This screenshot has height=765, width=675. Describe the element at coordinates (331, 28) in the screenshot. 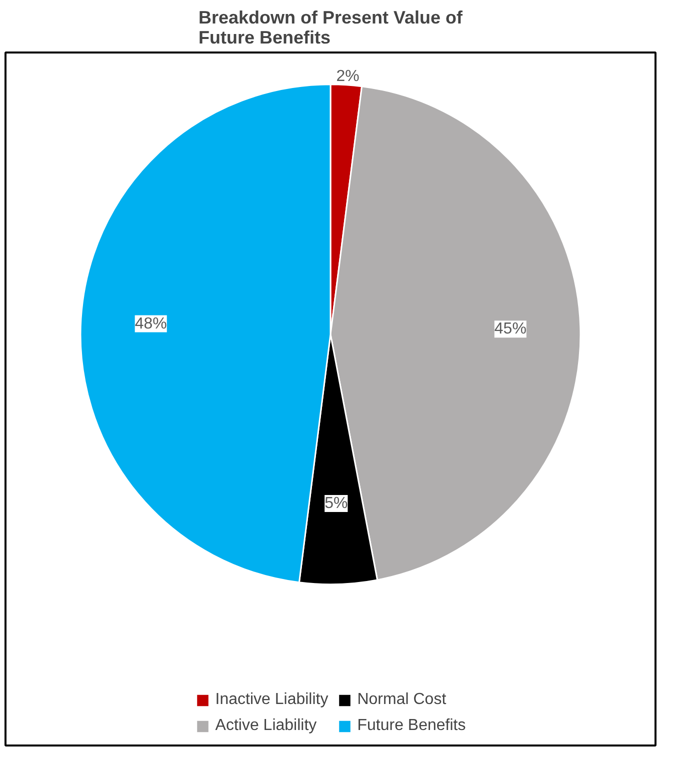

I see `chart-title: Breakdown of Present Value of Future Benefits` at that location.